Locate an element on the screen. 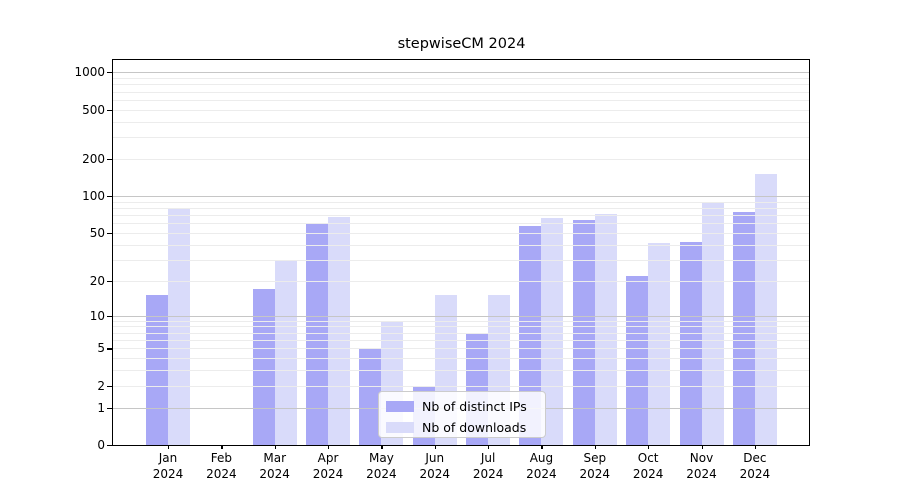 Image resolution: width=900 pixels, height=500 pixels. bar-sep-distinct-ips is located at coordinates (583, 332).